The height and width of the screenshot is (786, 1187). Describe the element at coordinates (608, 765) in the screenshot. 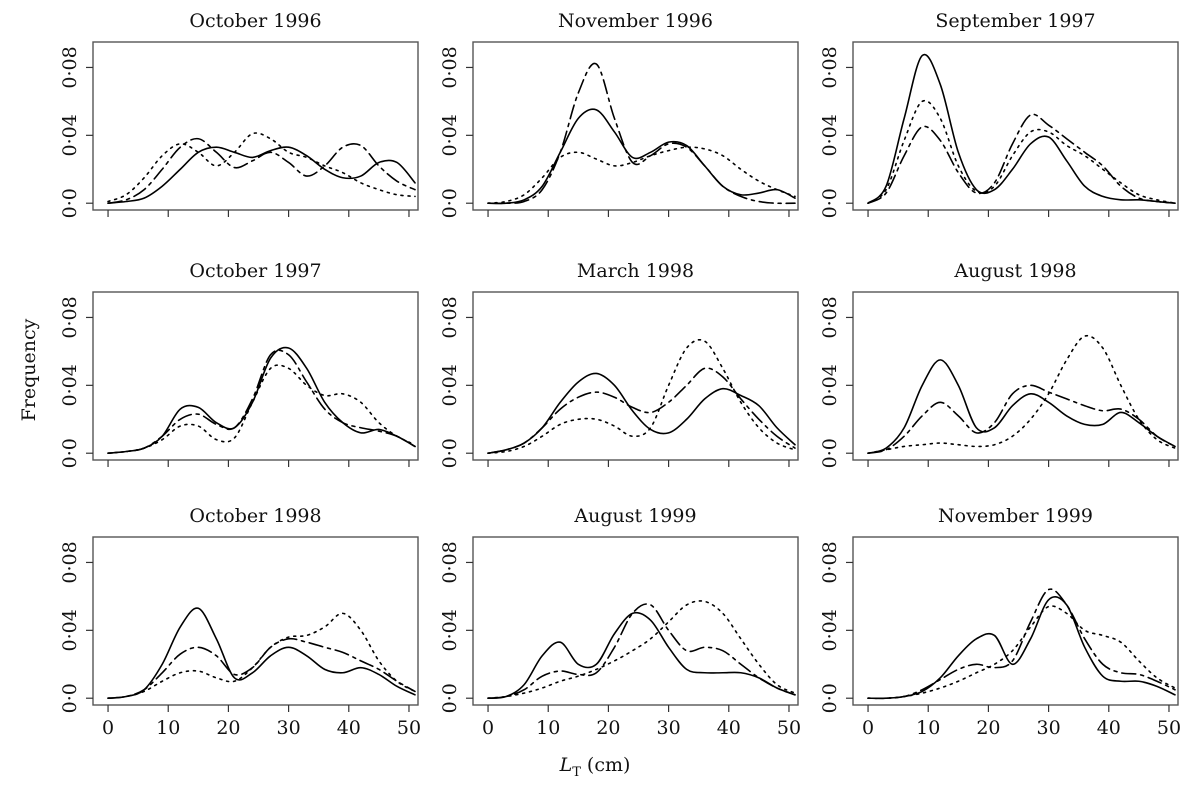

I see `x-label-unit: (cm)` at that location.